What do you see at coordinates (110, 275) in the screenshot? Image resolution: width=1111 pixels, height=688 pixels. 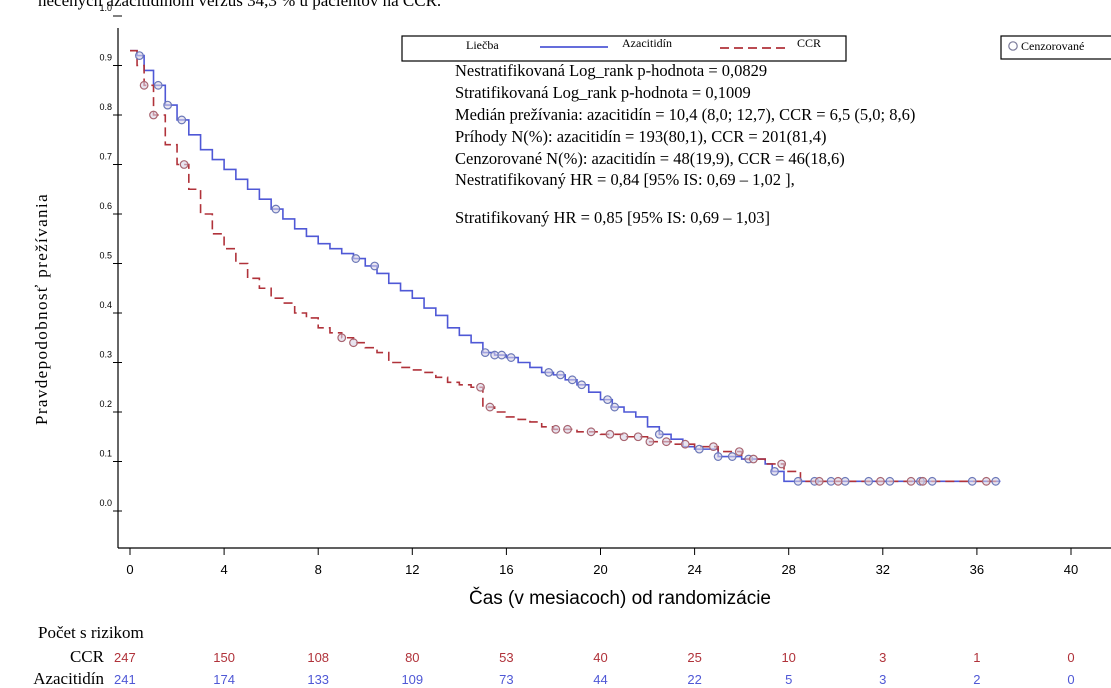 I see `y-axis: 0.0 0.1 0.2 0.3 0.4 0.5 0.6 0.7 0.8 0.9 1.0` at bounding box center [110, 275].